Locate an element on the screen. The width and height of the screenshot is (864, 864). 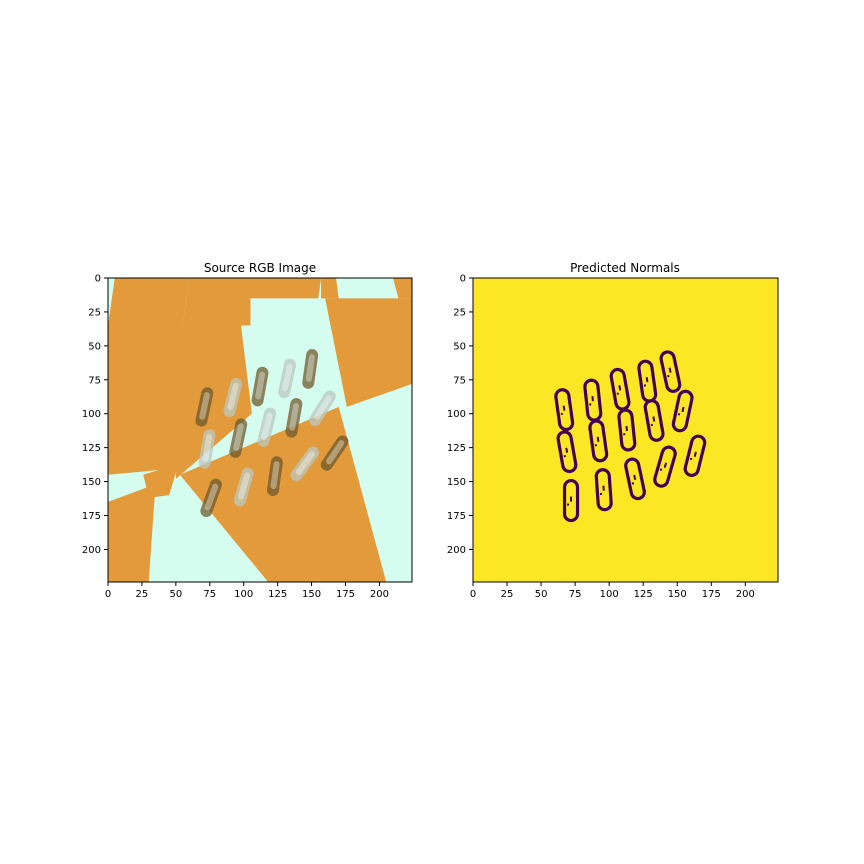
normals-x-axis: 0 25 50 75 100 125 150 175 200 is located at coordinates (612, 591).